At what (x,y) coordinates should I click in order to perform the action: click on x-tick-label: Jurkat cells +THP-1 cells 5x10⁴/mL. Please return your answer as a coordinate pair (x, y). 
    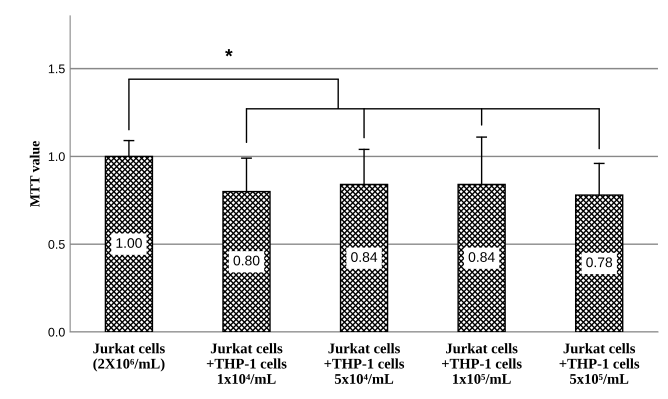
    Looking at the image, I should click on (364, 363).